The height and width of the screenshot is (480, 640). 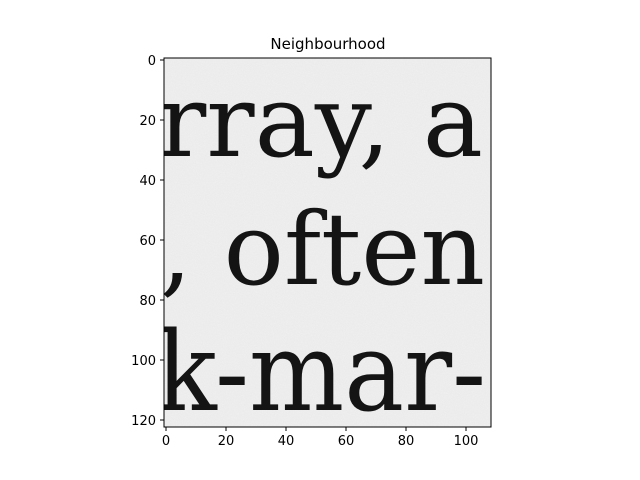 I want to click on x-tick-label: 20, so click(x=226, y=441).